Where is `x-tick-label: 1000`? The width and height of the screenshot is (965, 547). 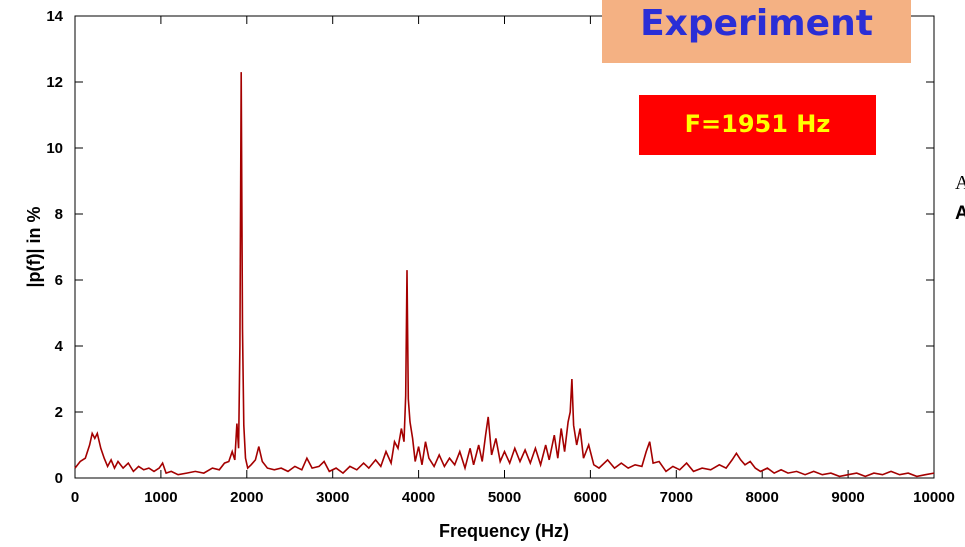 x-tick-label: 1000 is located at coordinates (160, 497).